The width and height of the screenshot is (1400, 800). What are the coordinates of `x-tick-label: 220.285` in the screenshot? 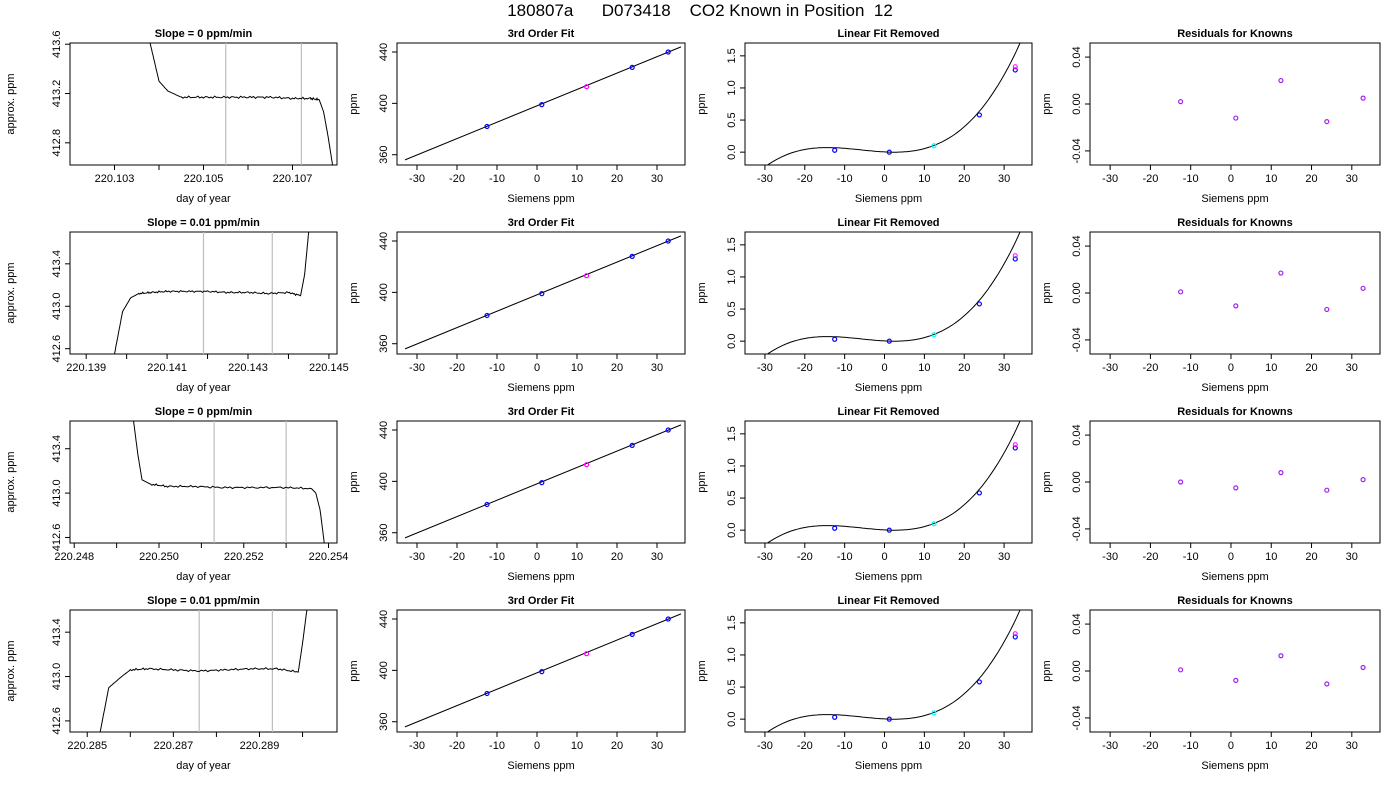 It's located at (87, 746).